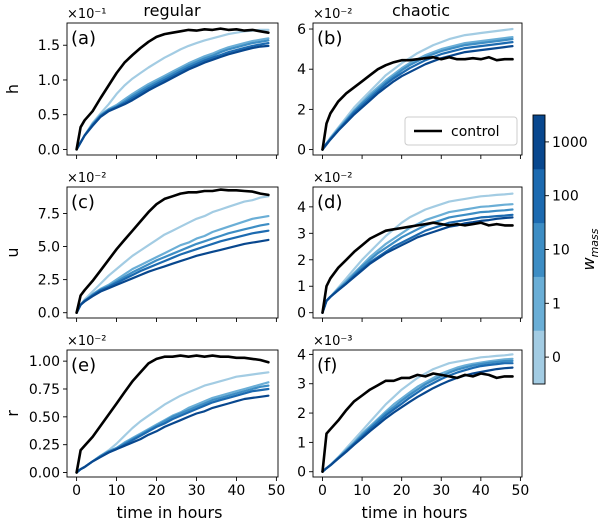 This screenshot has height=523, width=600. What do you see at coordinates (49, 150) in the screenshot?
I see `y-tick-label: 0.0` at bounding box center [49, 150].